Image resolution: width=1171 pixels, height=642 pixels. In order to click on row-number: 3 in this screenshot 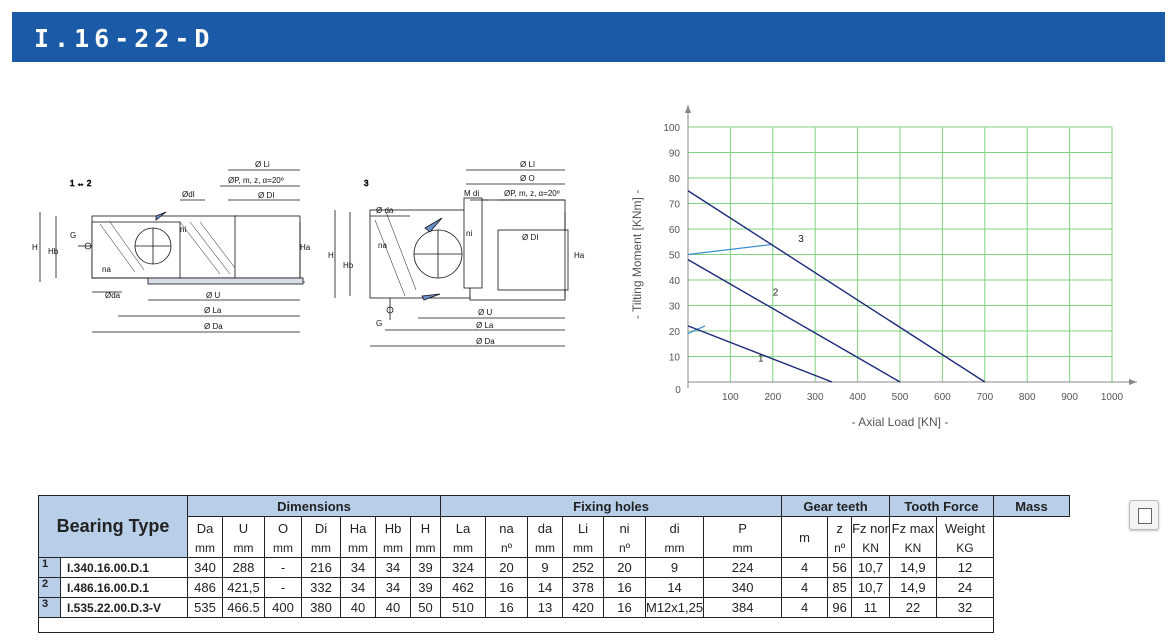, I will do `click(49, 607)`.